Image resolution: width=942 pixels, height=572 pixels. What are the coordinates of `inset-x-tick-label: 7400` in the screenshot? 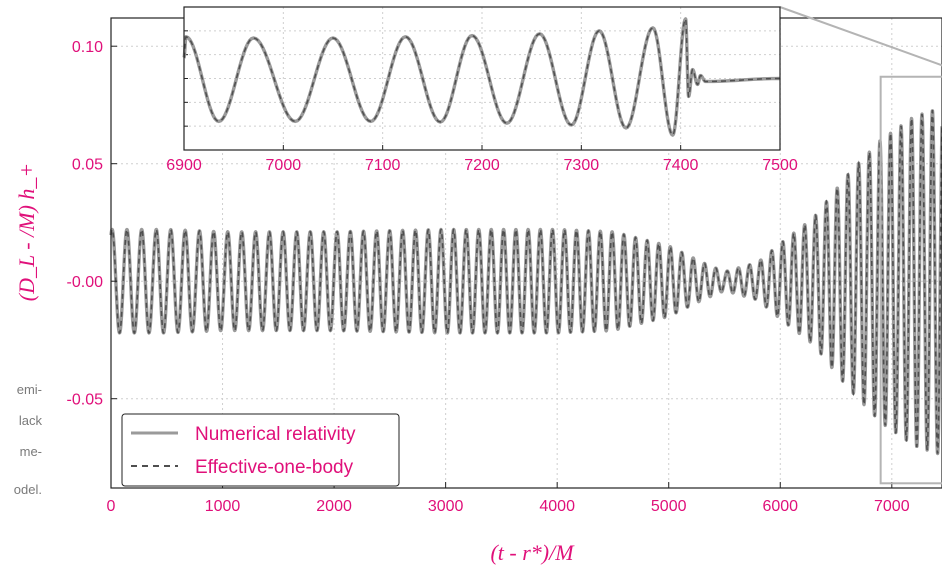 It's located at (681, 165).